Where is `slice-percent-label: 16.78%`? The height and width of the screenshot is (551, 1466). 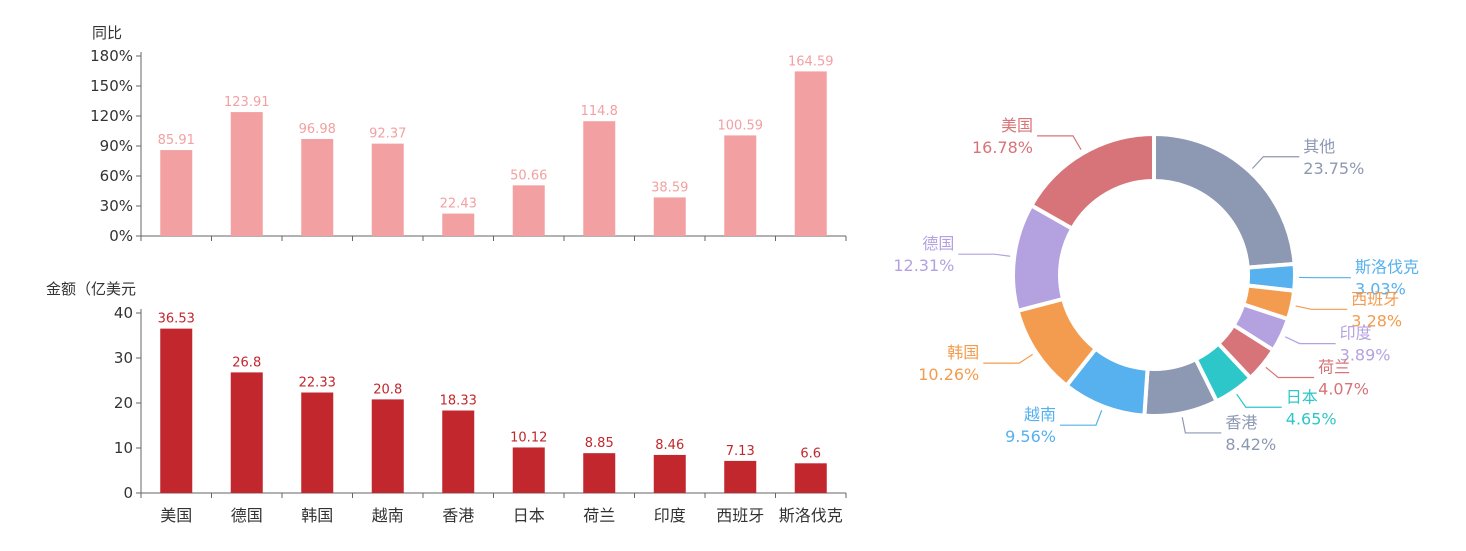
slice-percent-label: 16.78% is located at coordinates (1002, 147).